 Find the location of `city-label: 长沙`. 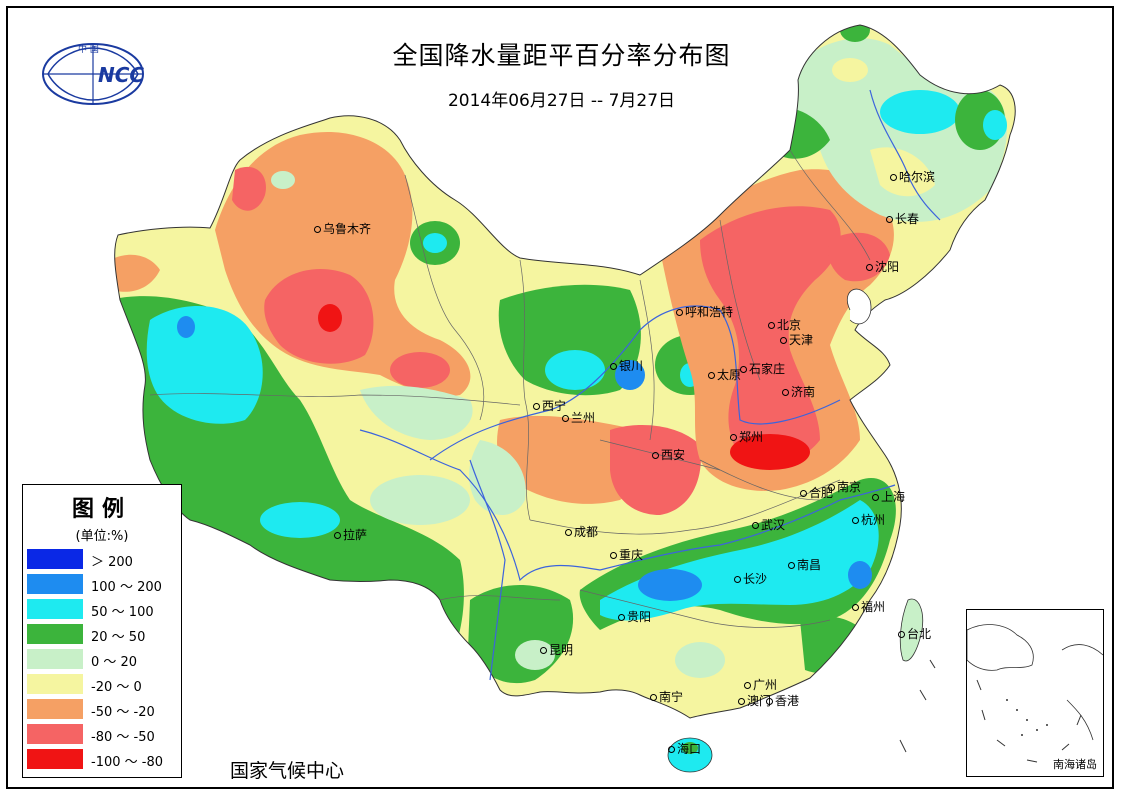

city-label: 长沙 is located at coordinates (750, 578).